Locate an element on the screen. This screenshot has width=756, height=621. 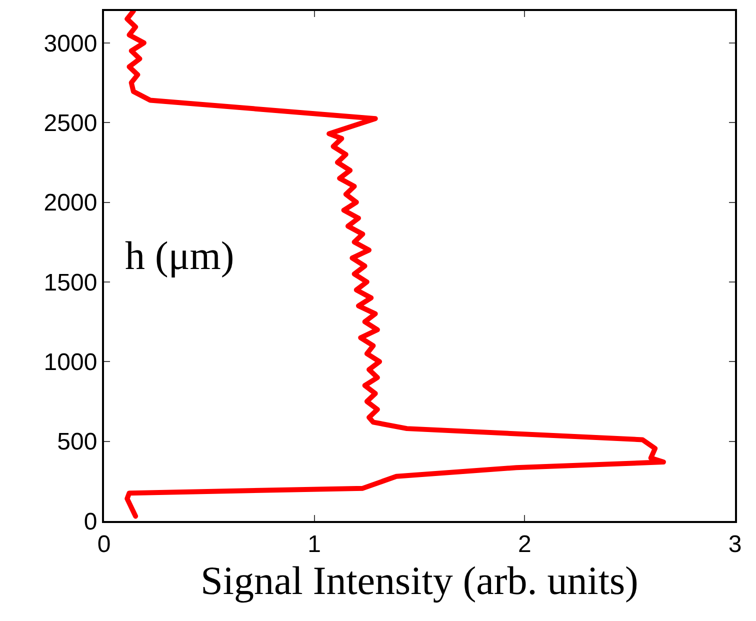
y-tick-label: 1500 is located at coordinates (71, 282).